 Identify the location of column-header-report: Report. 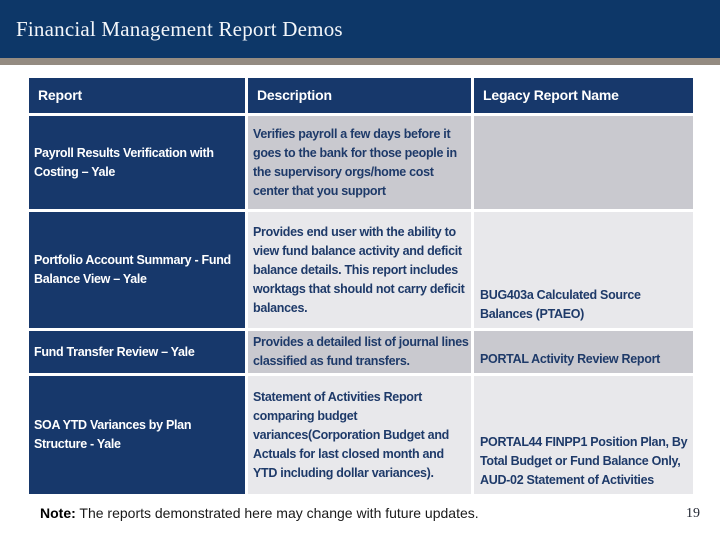
(137, 95).